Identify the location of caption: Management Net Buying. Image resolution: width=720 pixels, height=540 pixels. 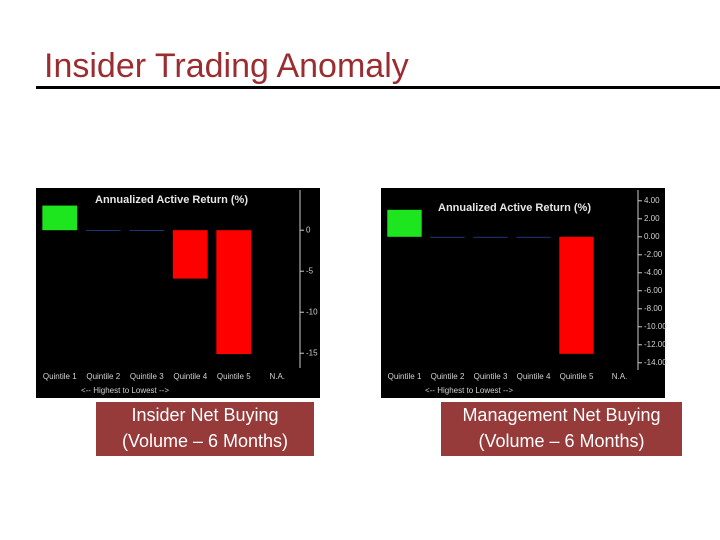
(561, 415).